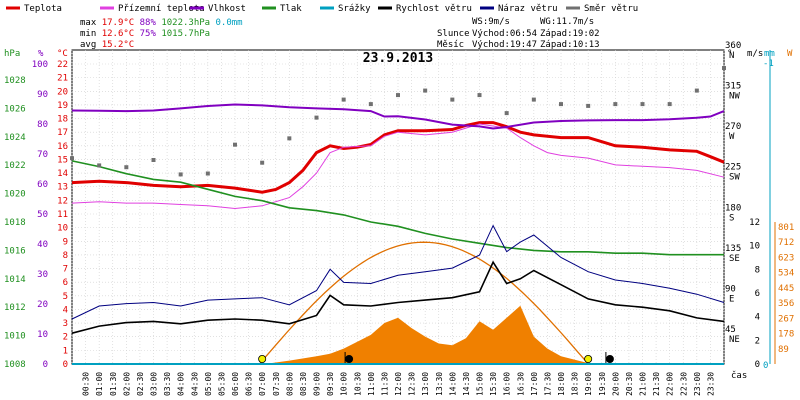 The width and height of the screenshot is (800, 400). I want to click on temp-tick: 13, so click(62, 188).